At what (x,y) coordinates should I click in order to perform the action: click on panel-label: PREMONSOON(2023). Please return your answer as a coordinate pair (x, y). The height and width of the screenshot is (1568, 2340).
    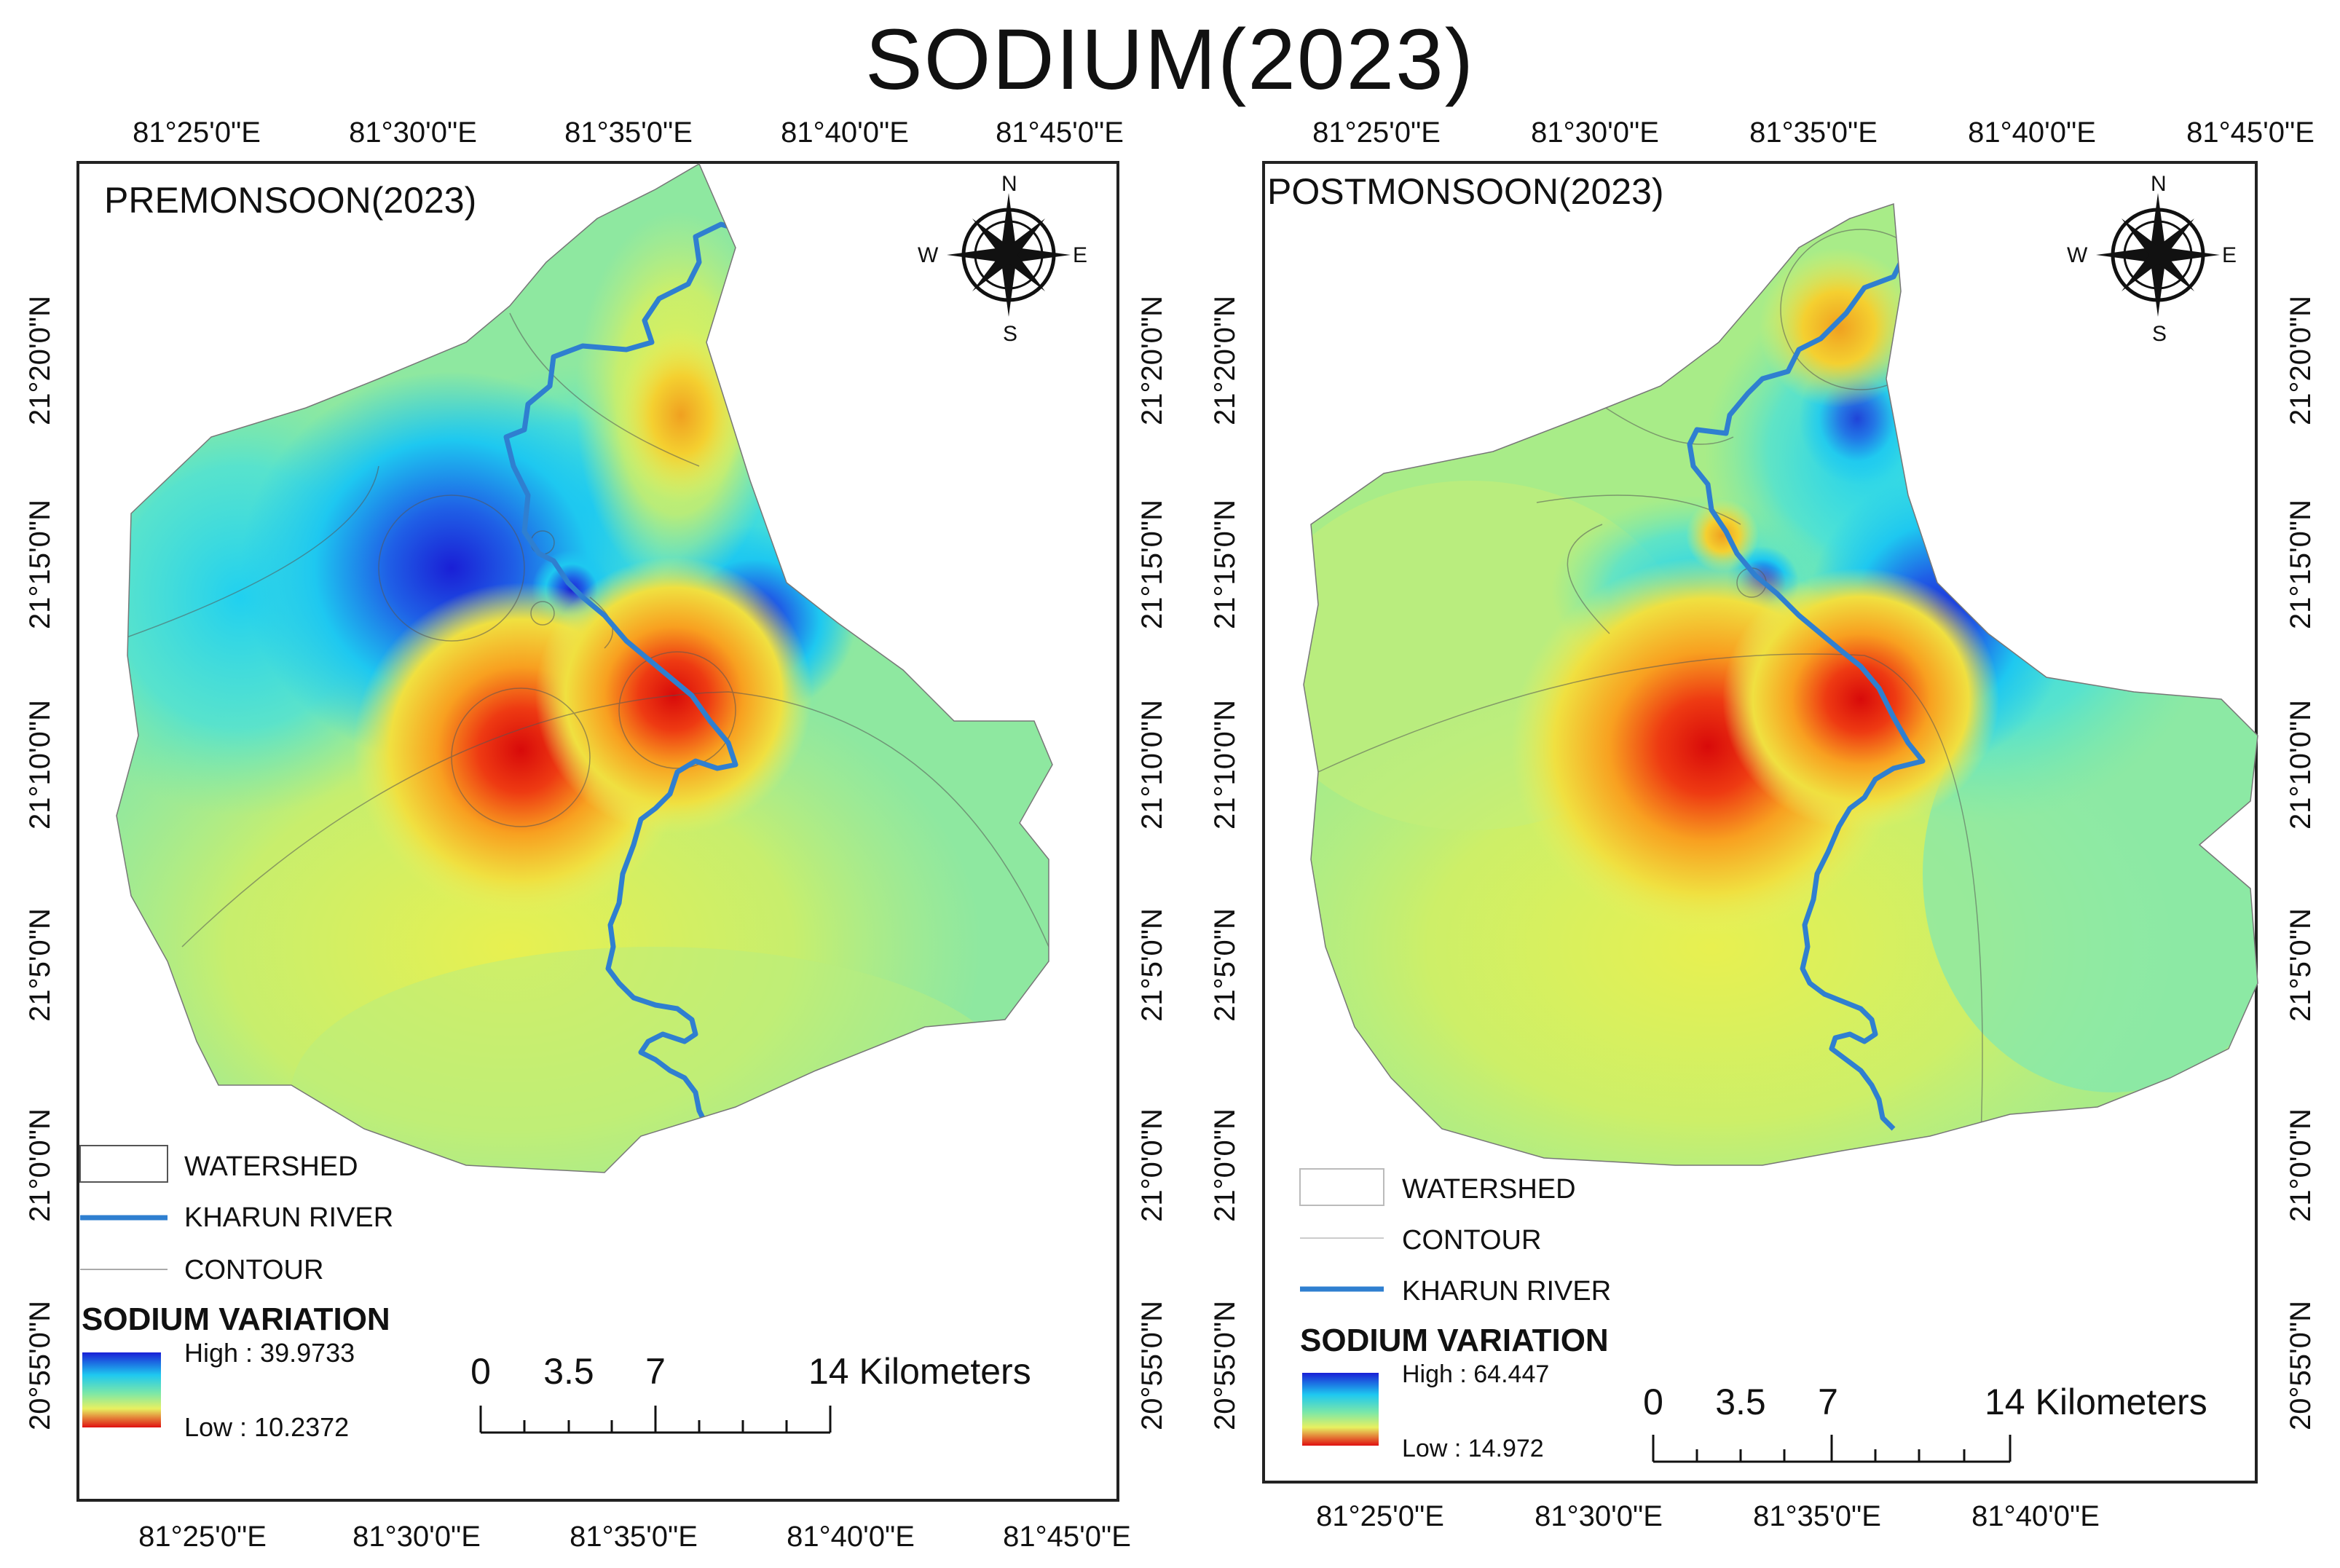
    Looking at the image, I should click on (290, 200).